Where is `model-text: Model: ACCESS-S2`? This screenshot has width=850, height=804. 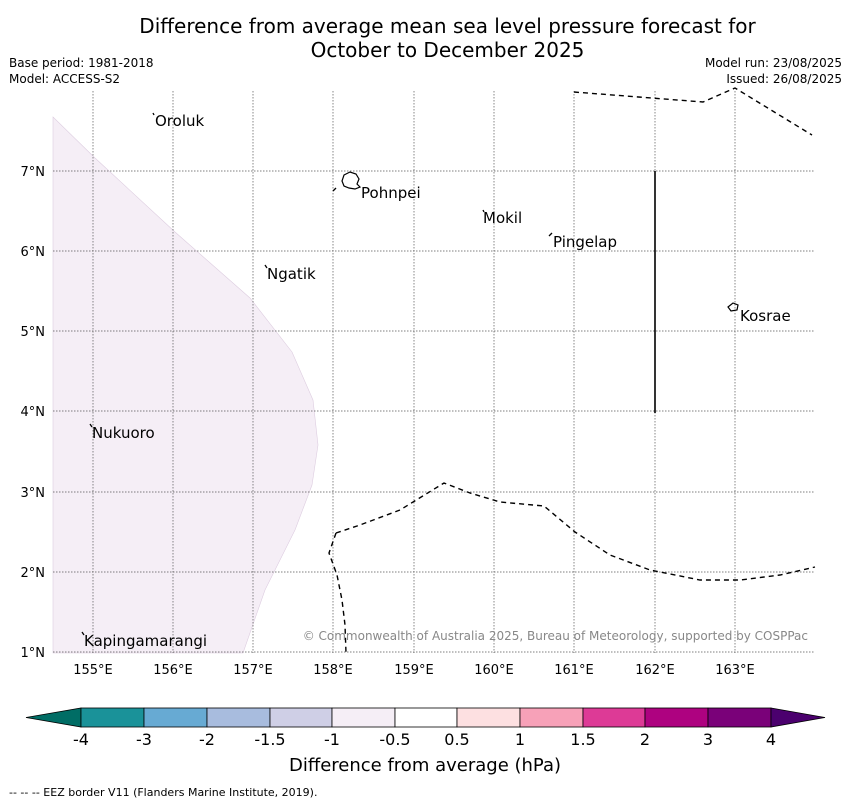
model-text: Model: ACCESS-S2 is located at coordinates (65, 79).